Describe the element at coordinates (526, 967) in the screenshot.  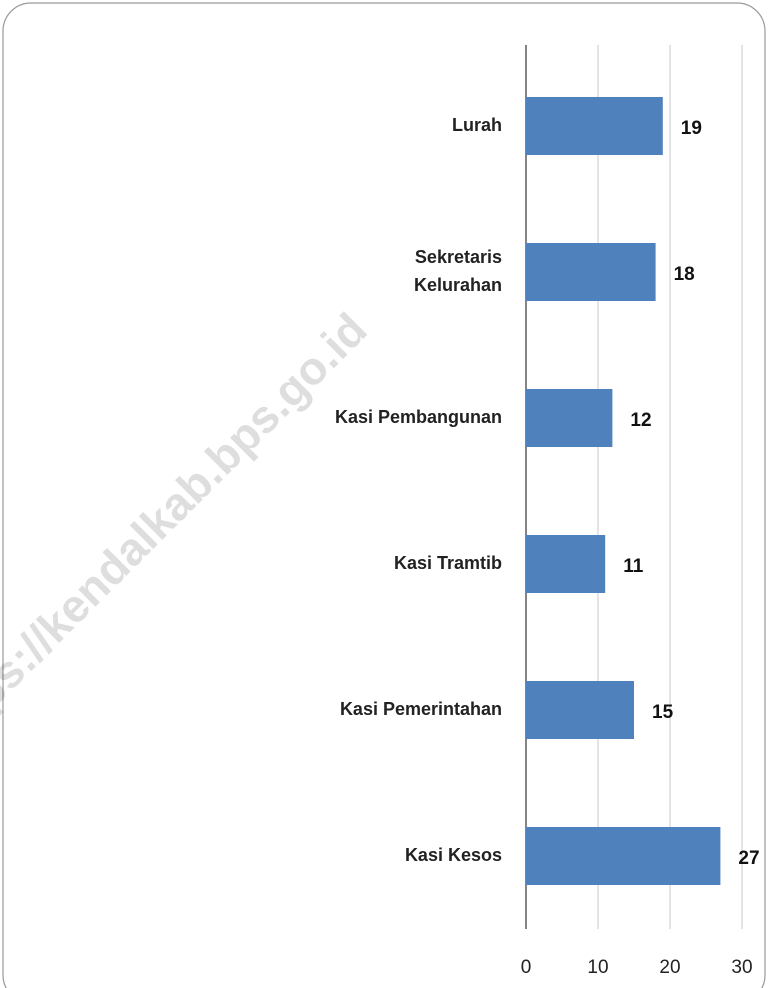
I see `x-tick-label: 0` at that location.